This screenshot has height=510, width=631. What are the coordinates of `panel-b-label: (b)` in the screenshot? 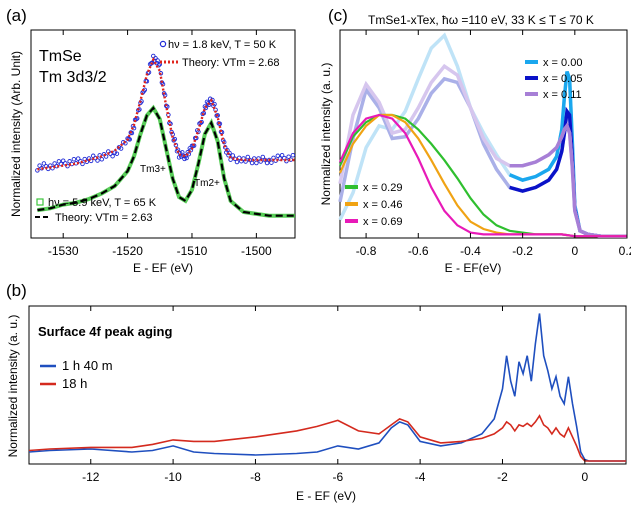 It's located at (16, 290).